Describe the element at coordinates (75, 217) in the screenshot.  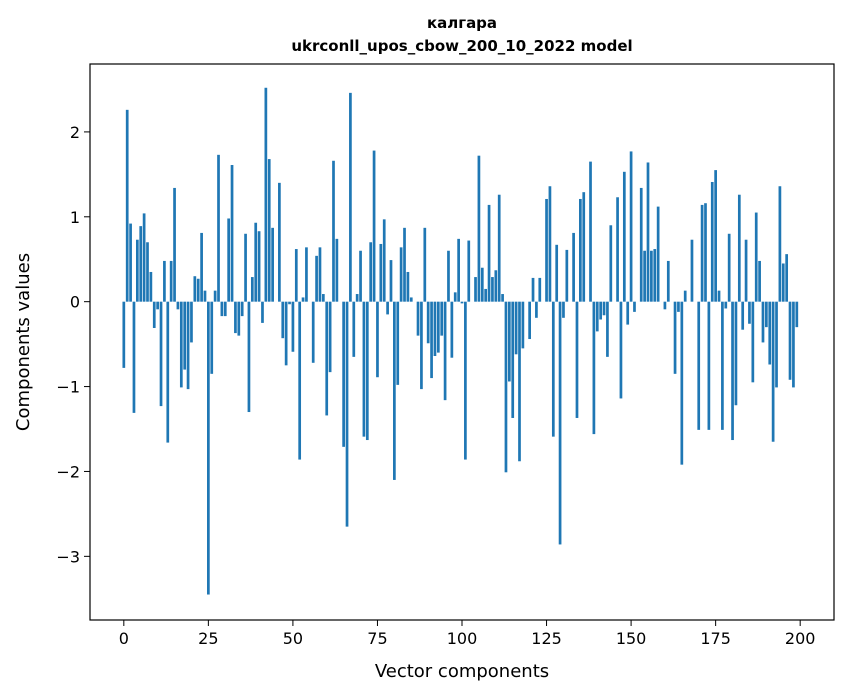
I see `y-tick-label: 1` at that location.